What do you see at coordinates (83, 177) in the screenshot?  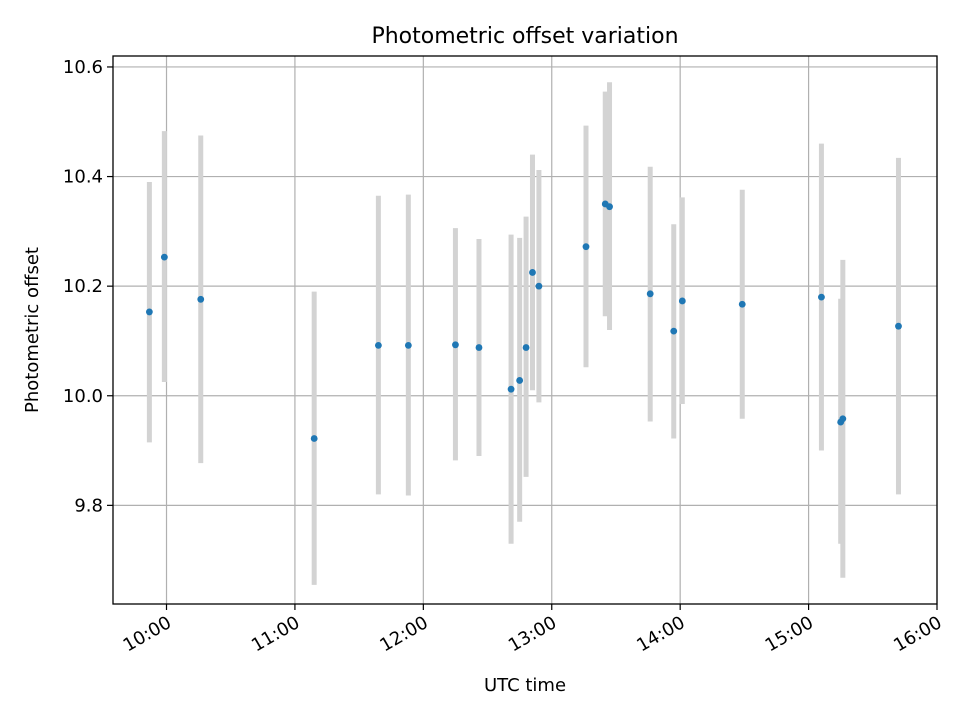 I see `y-tick-label: 10.4` at bounding box center [83, 177].